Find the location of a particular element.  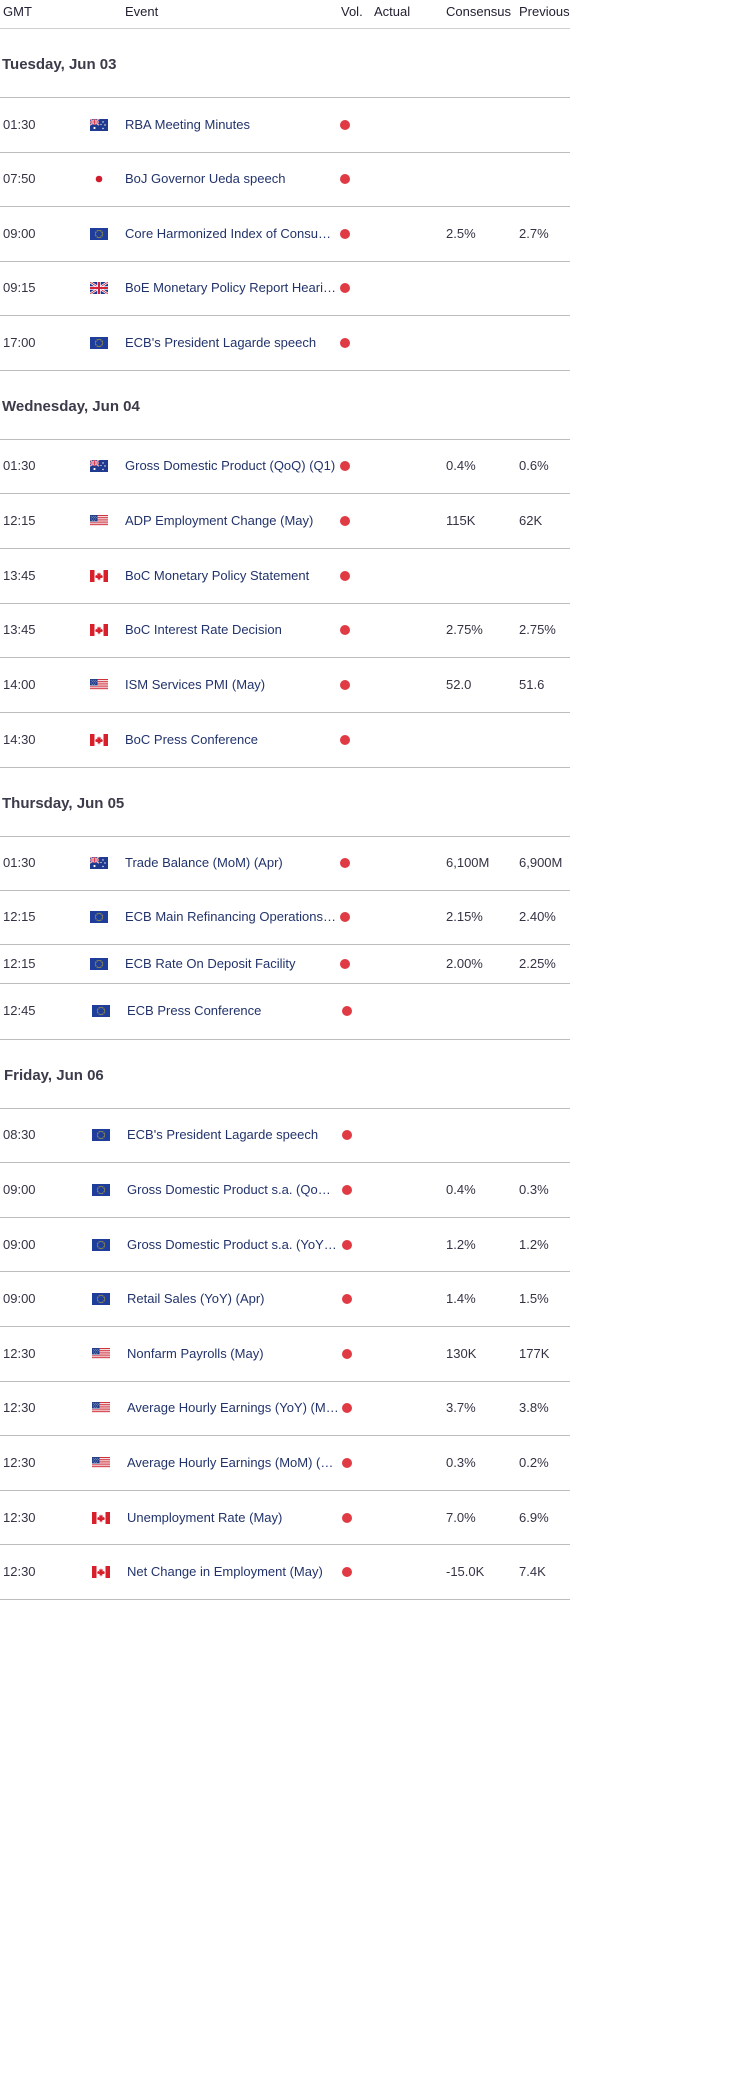

event-name: Average Hourly Earnings (MoM) (May) is located at coordinates (233, 1462).